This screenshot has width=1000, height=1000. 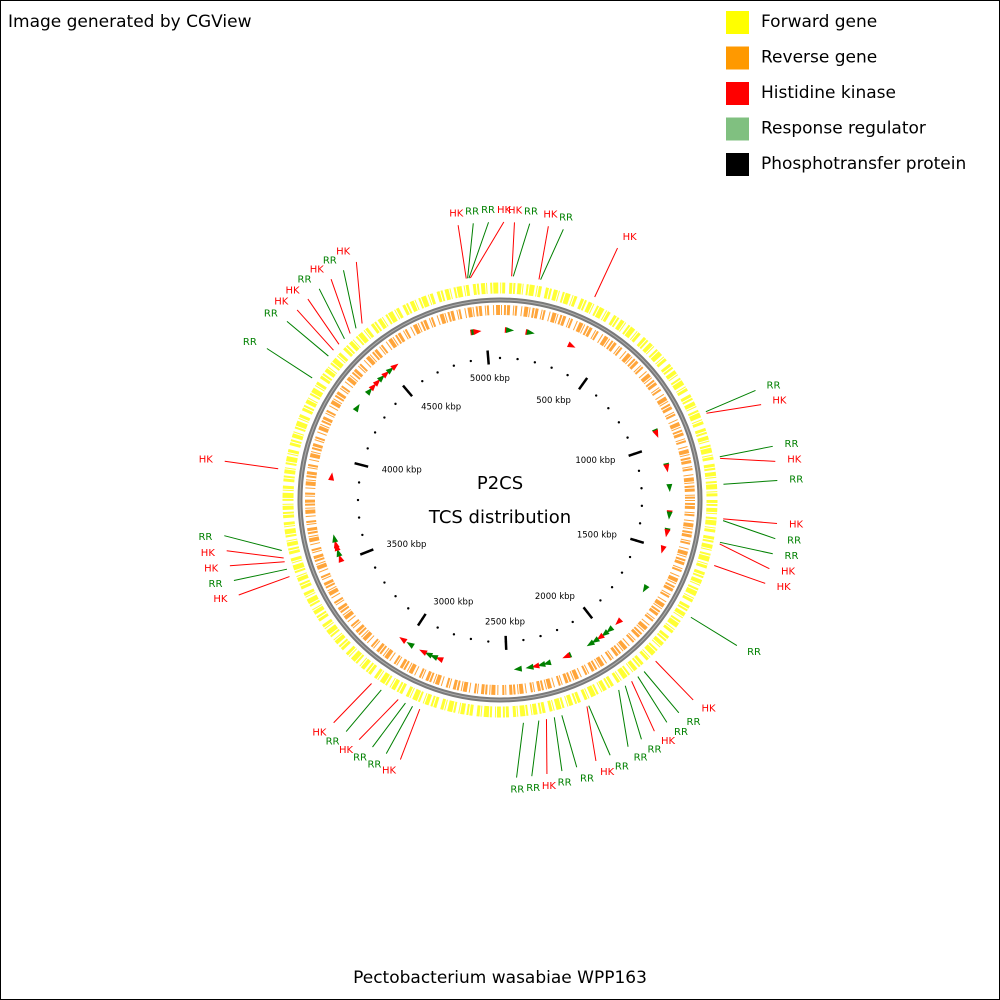 What do you see at coordinates (130, 22) in the screenshot?
I see `header-note: Image generated by CGView` at bounding box center [130, 22].